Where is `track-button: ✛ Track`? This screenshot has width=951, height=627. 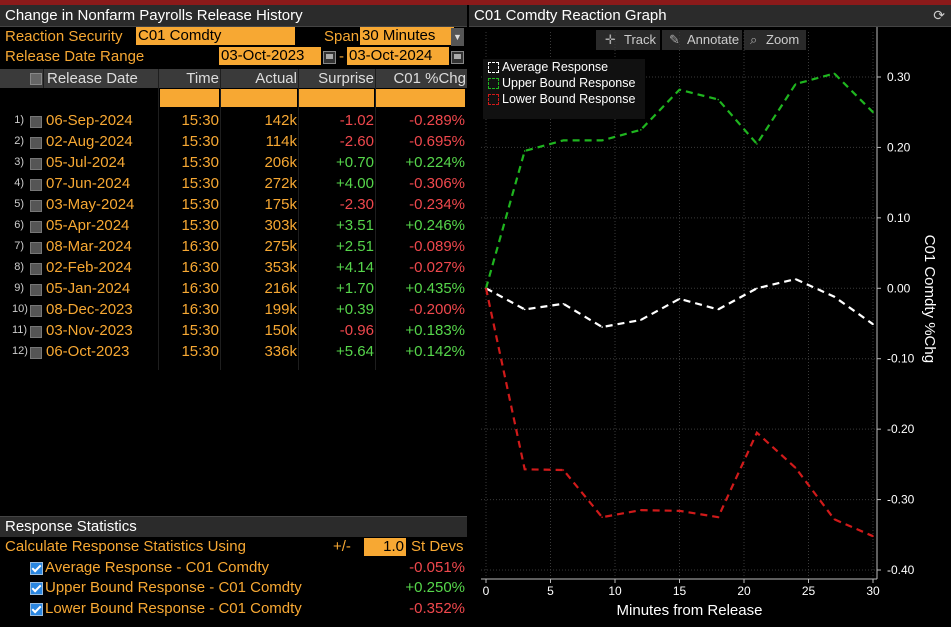 track-button: ✛ Track is located at coordinates (628, 40).